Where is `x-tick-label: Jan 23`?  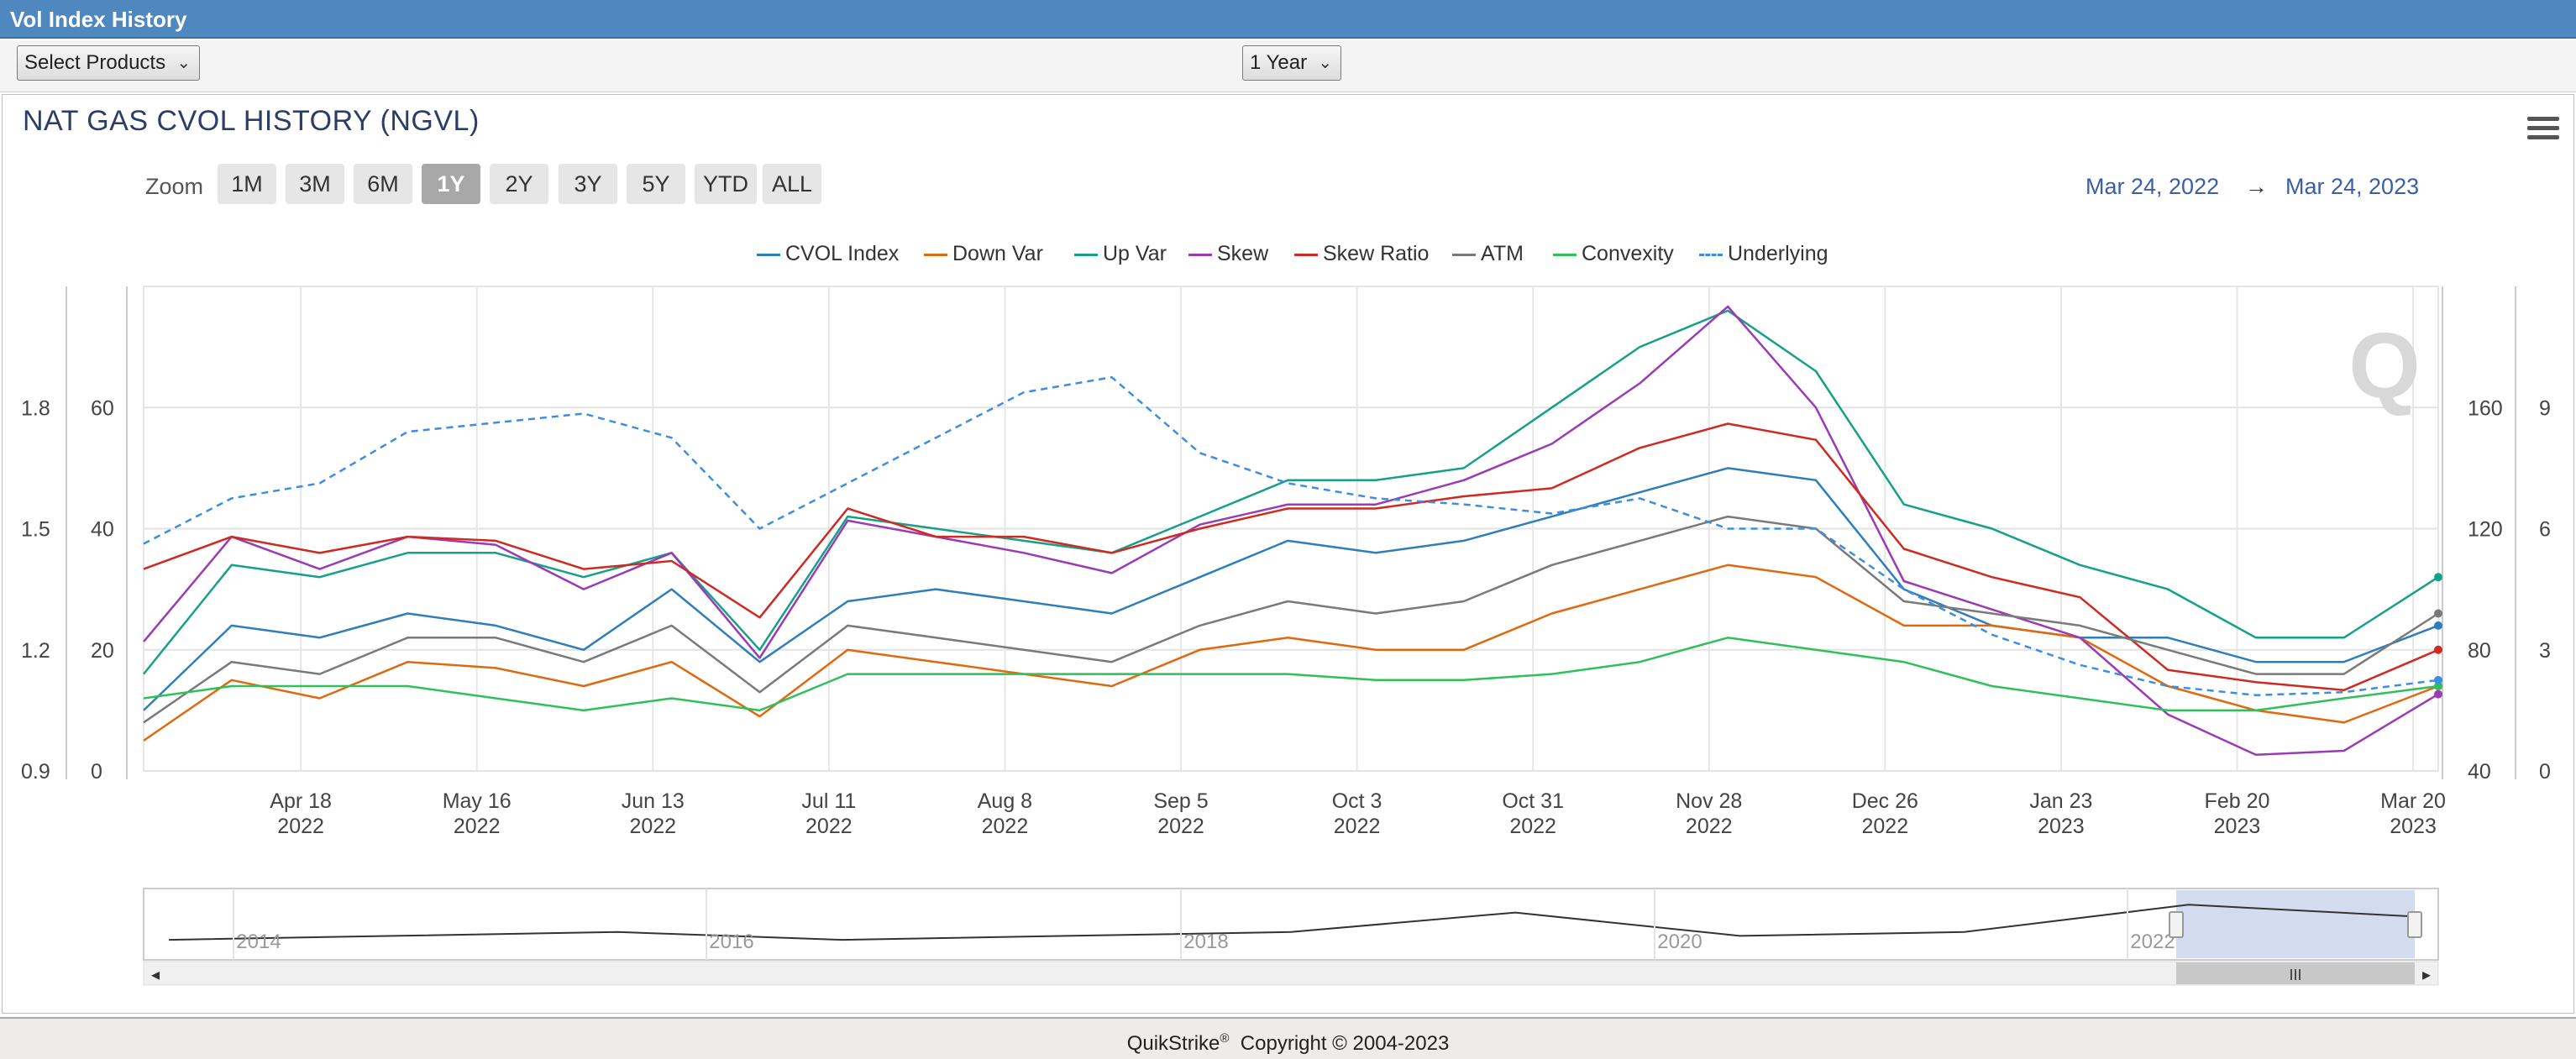
x-tick-label: Jan 23 is located at coordinates (2060, 801).